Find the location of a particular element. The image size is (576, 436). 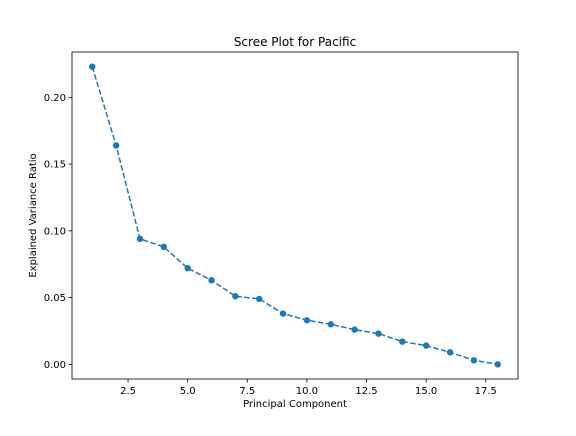

y-tick-label: 0.00 is located at coordinates (55, 365).